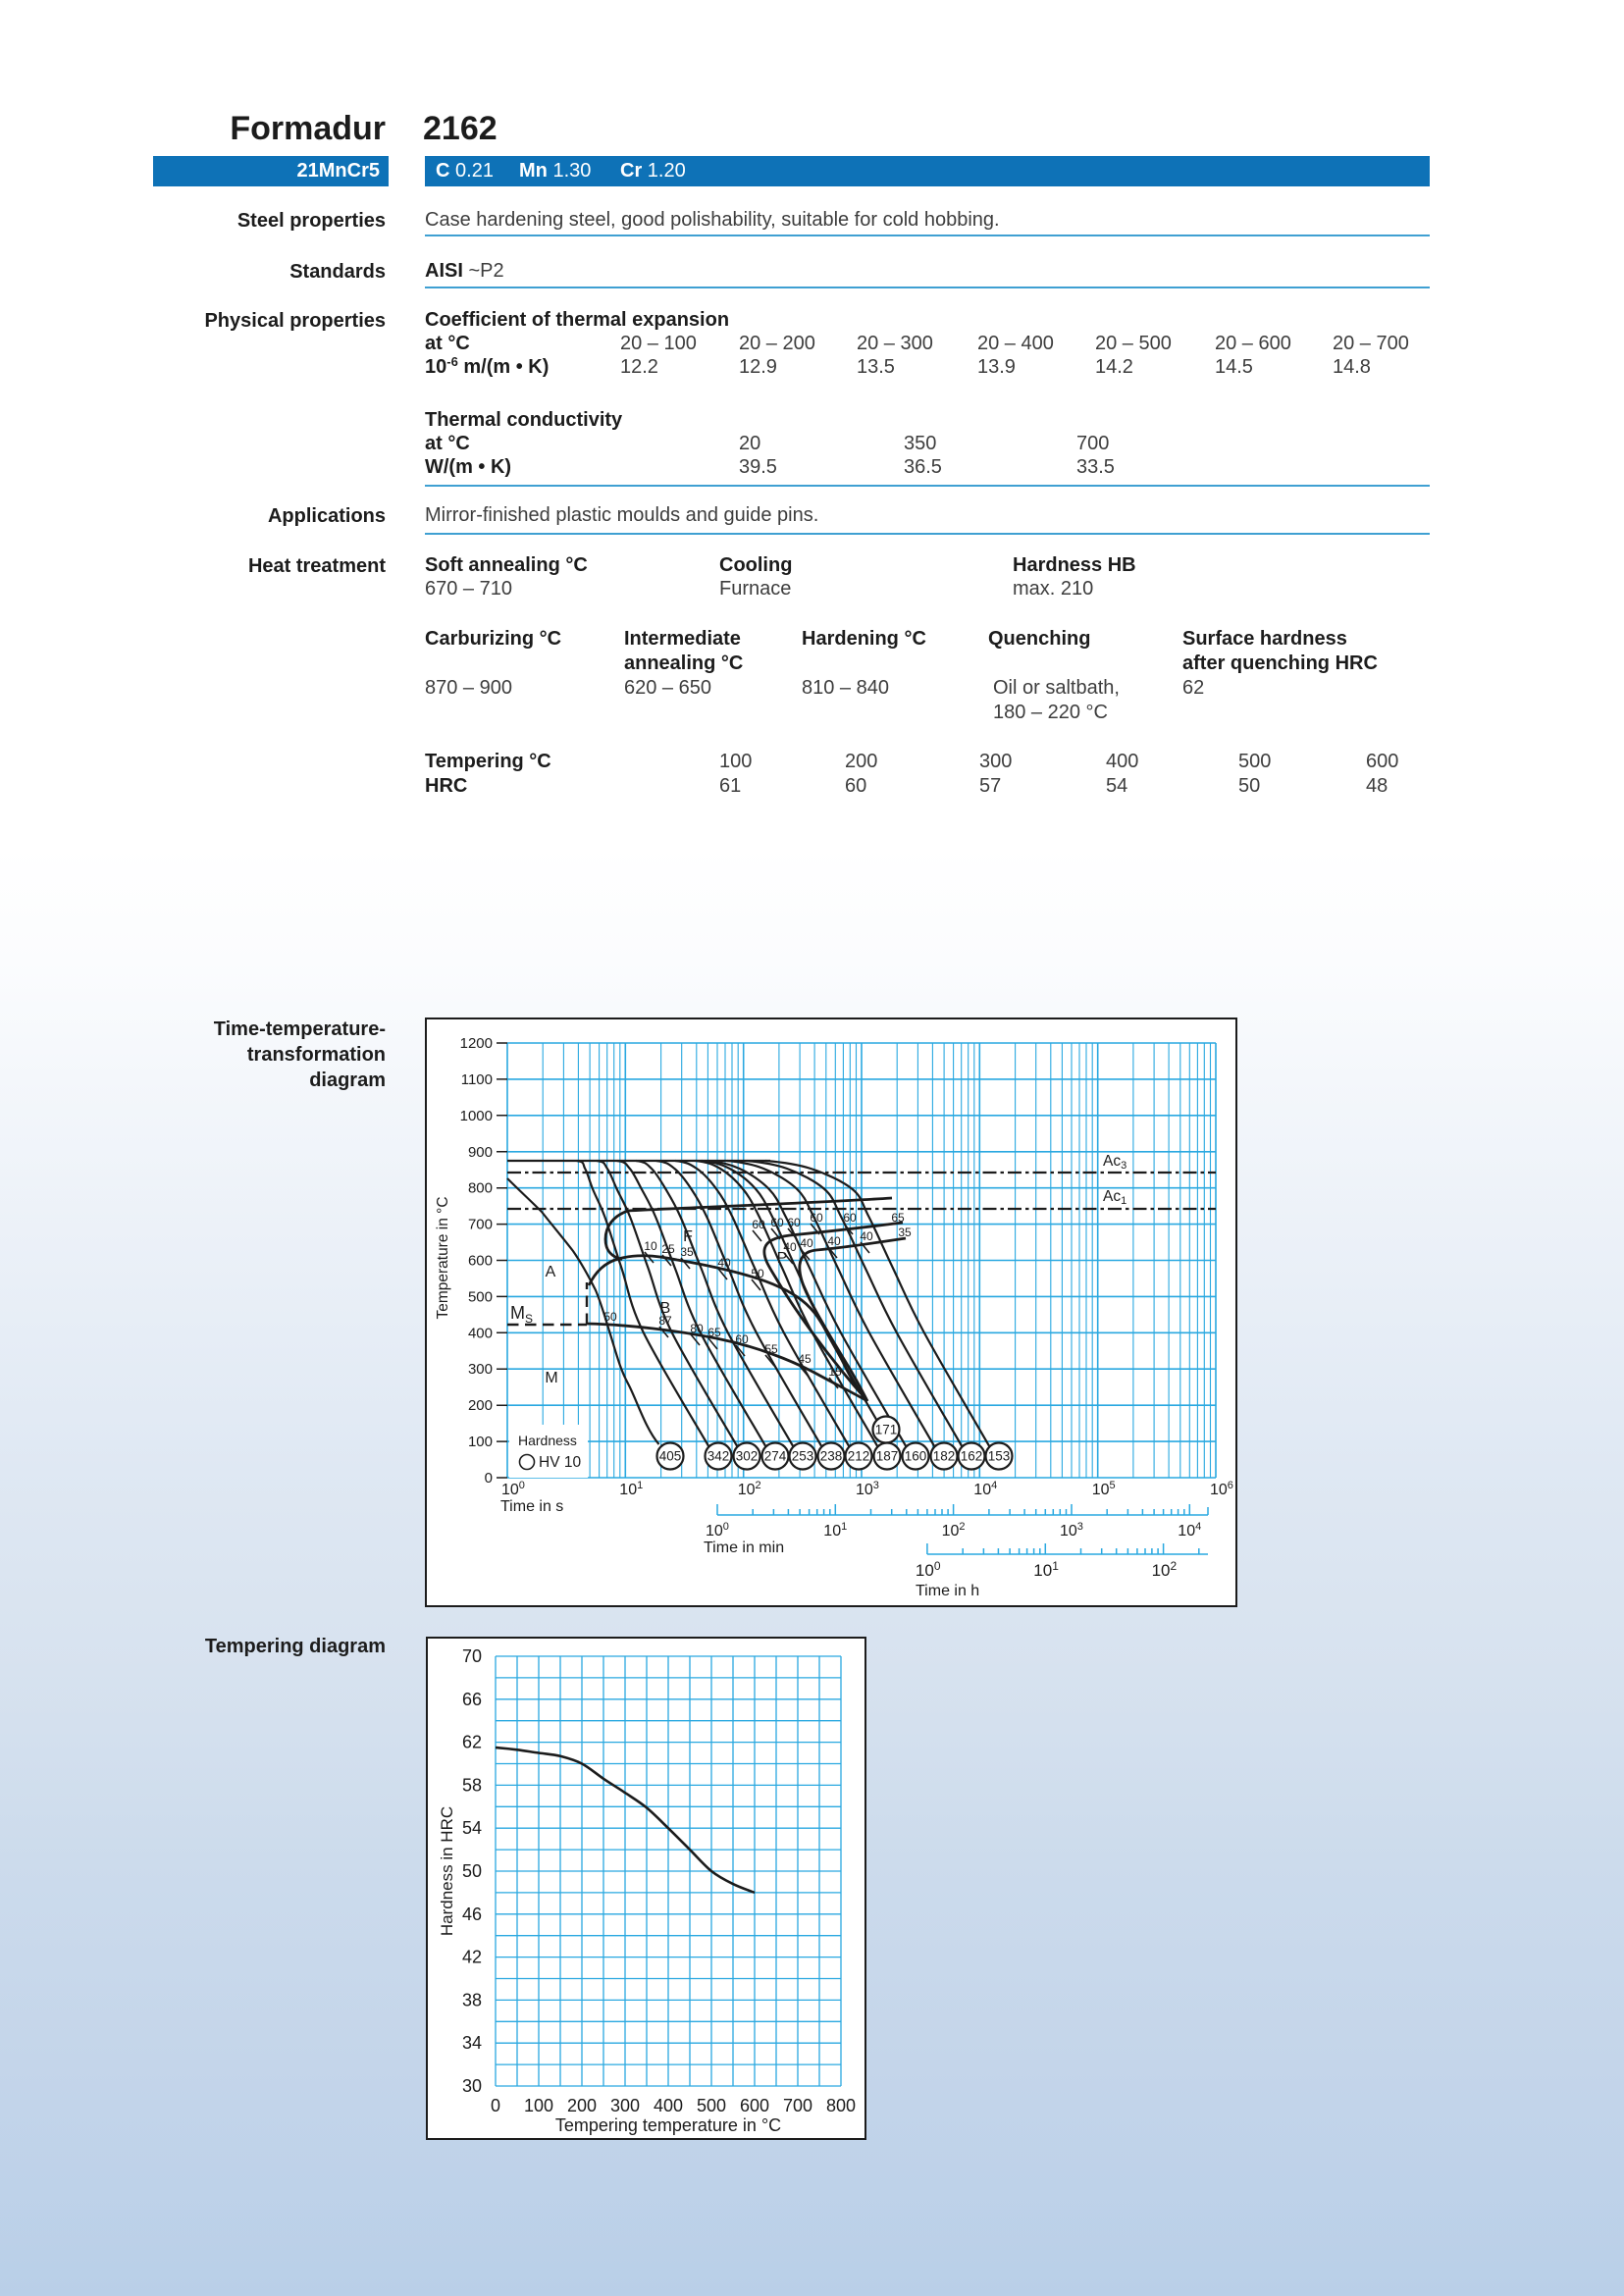 The height and width of the screenshot is (2296, 1624). Describe the element at coordinates (551, 1272) in the screenshot. I see `svg-text: A` at that location.